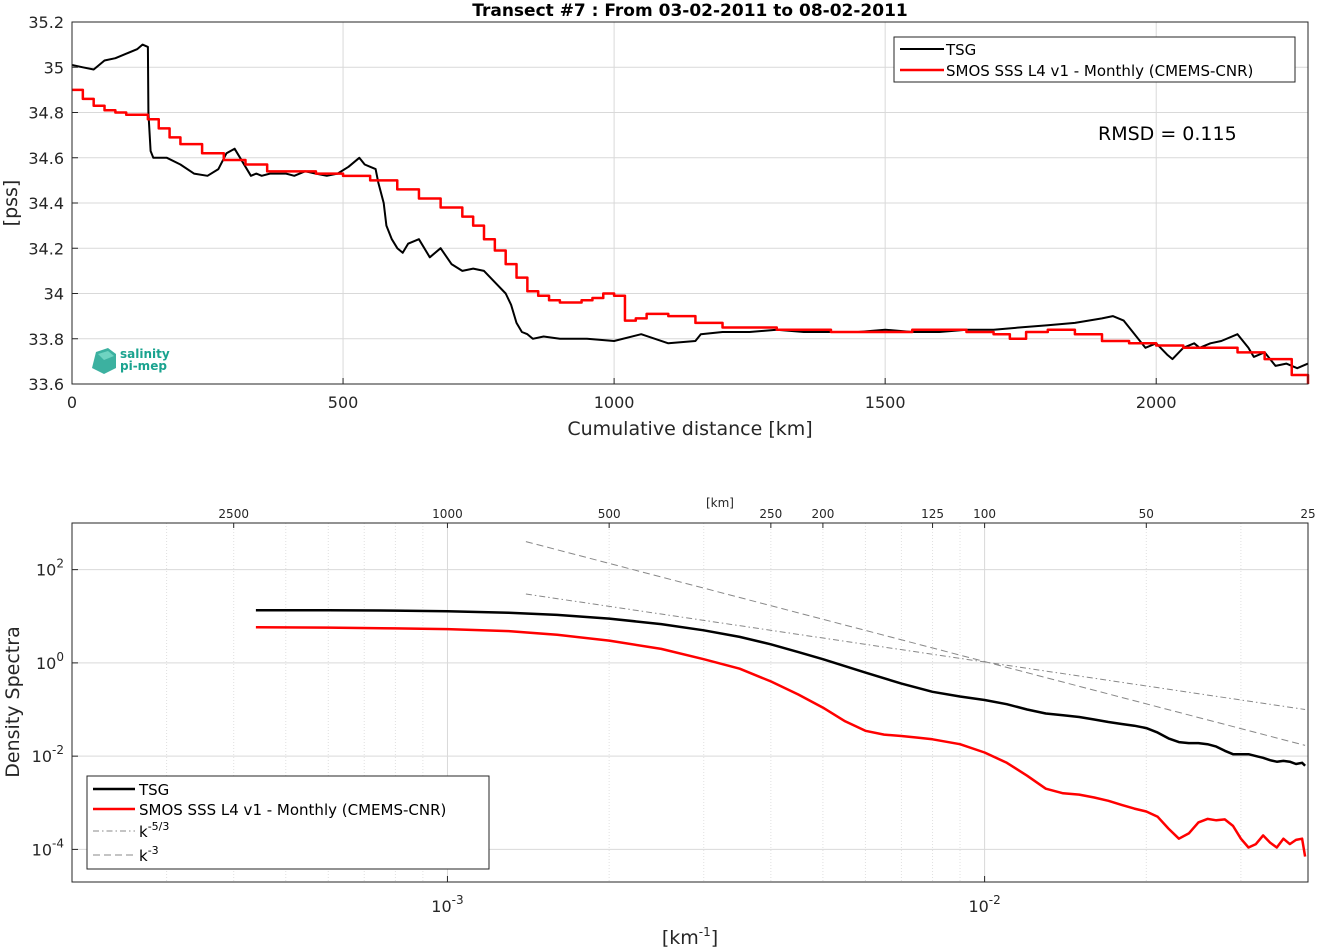 The height and width of the screenshot is (948, 1317). Describe the element at coordinates (13, 701) in the screenshot. I see `bottom-y-axis-label: Density Spectra` at that location.